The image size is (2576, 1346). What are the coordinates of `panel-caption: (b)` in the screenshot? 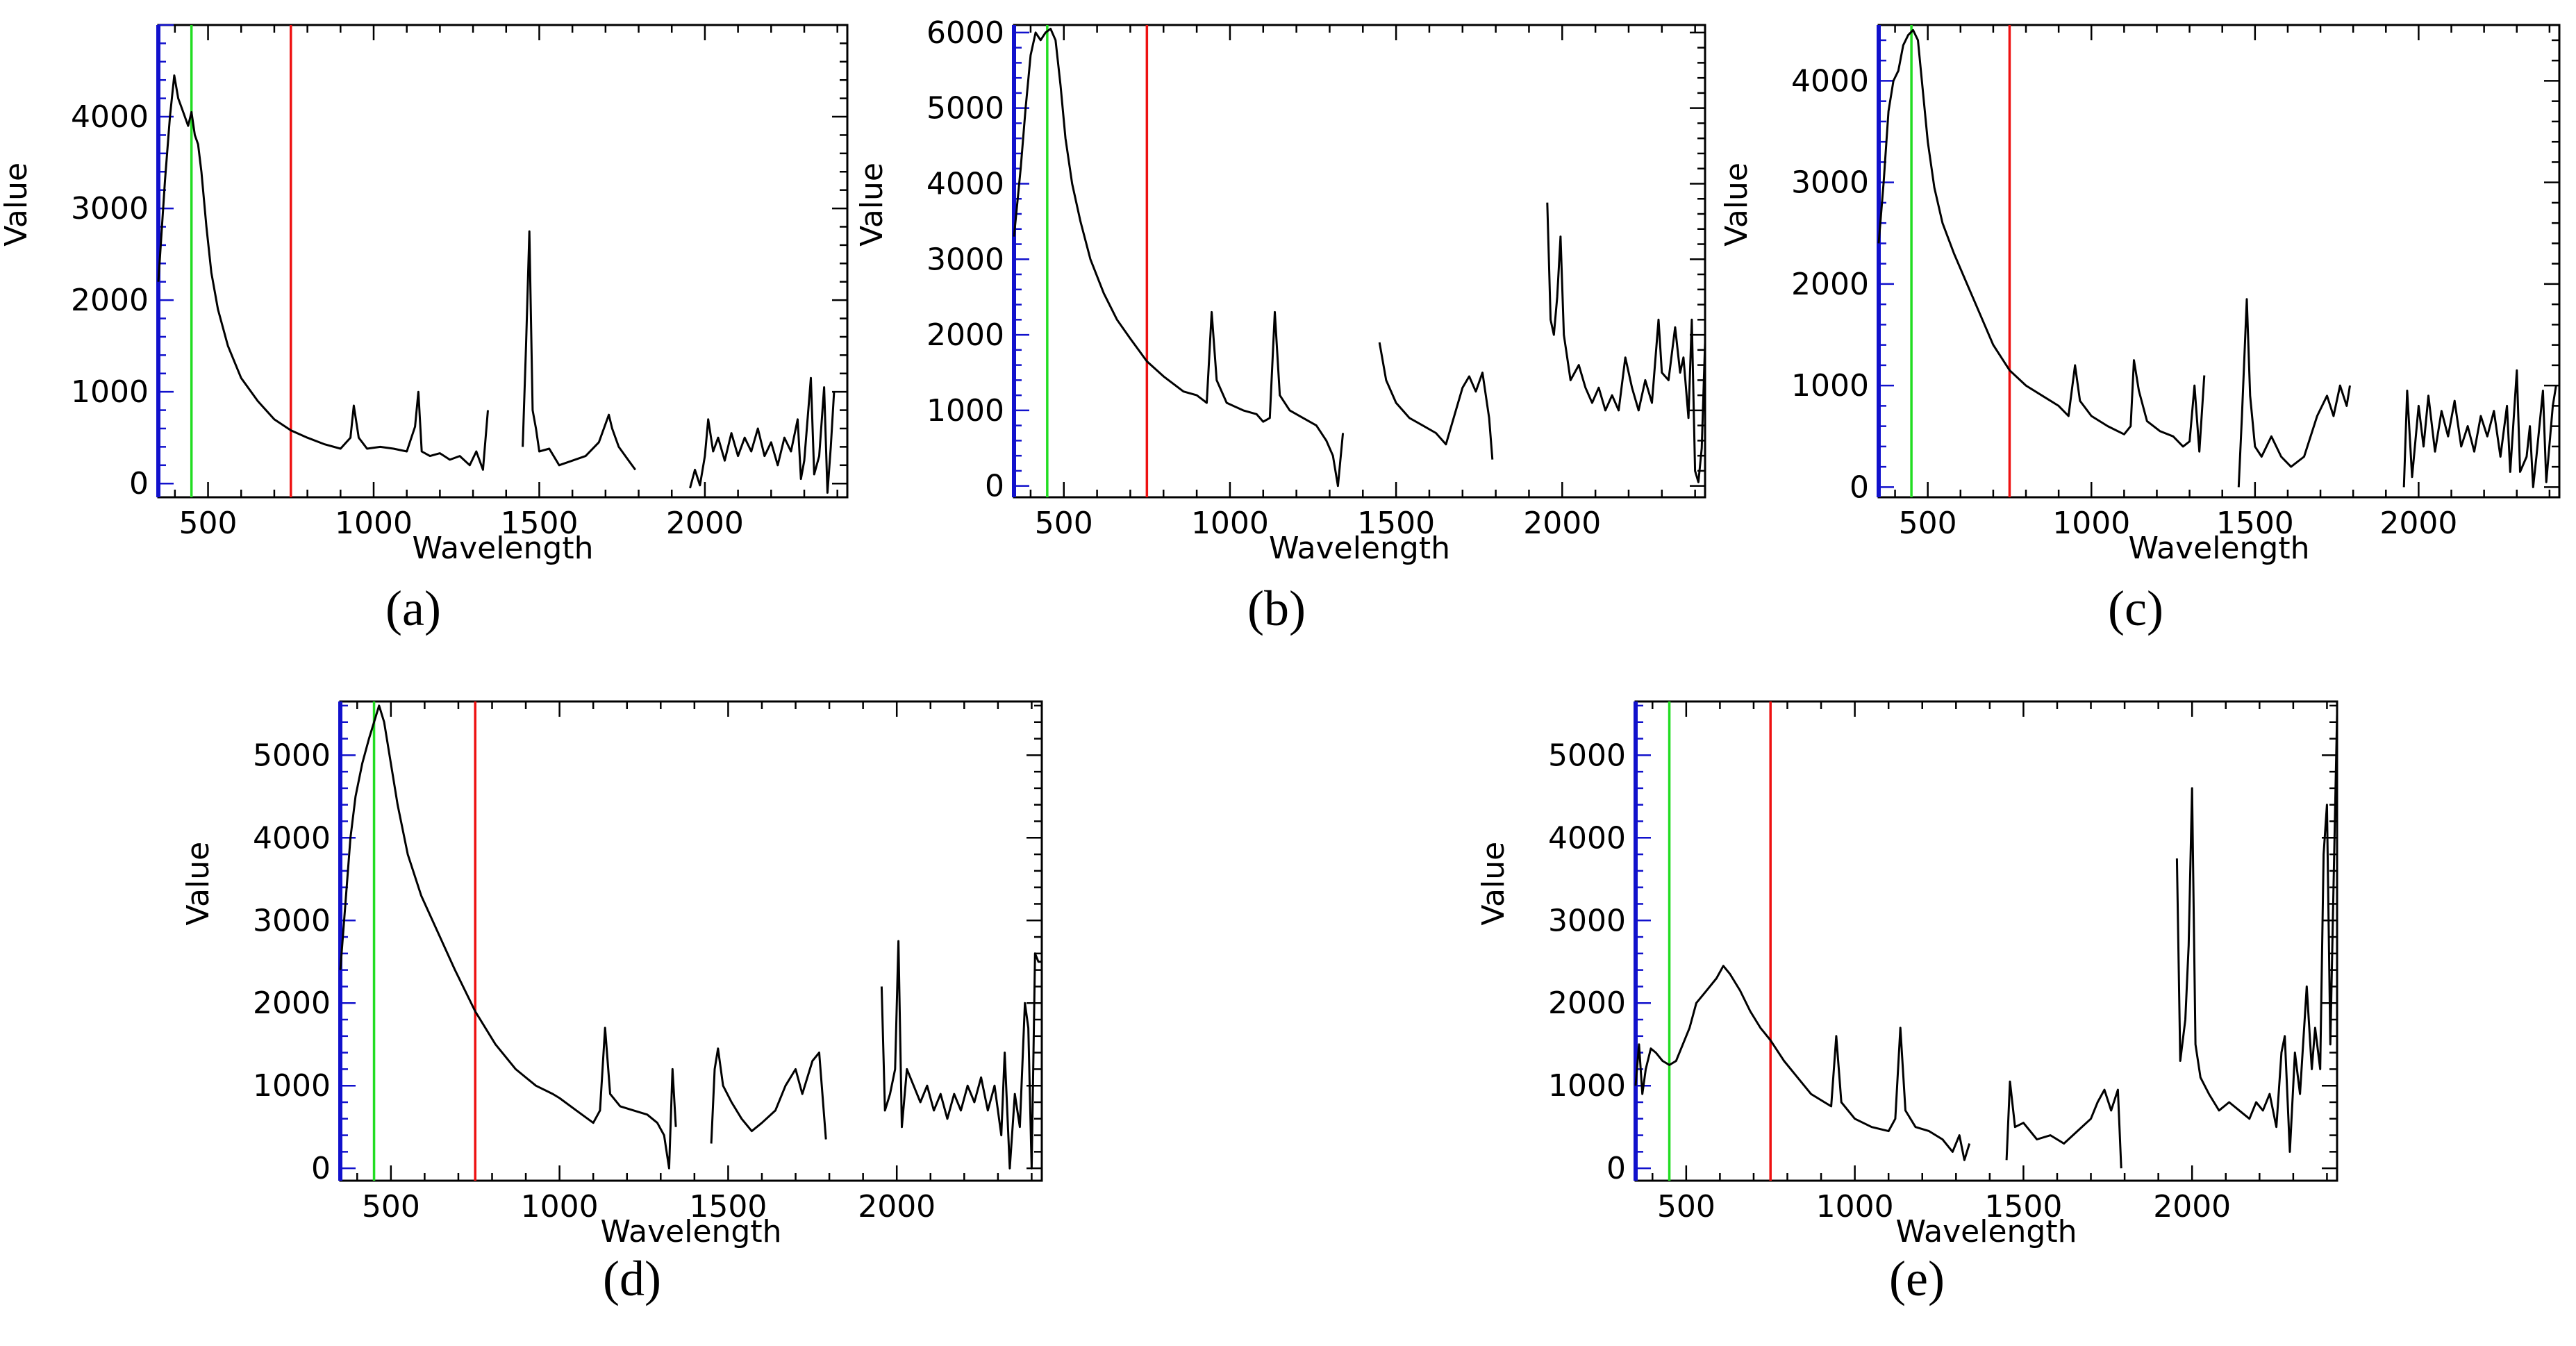 It's located at (1276, 608).